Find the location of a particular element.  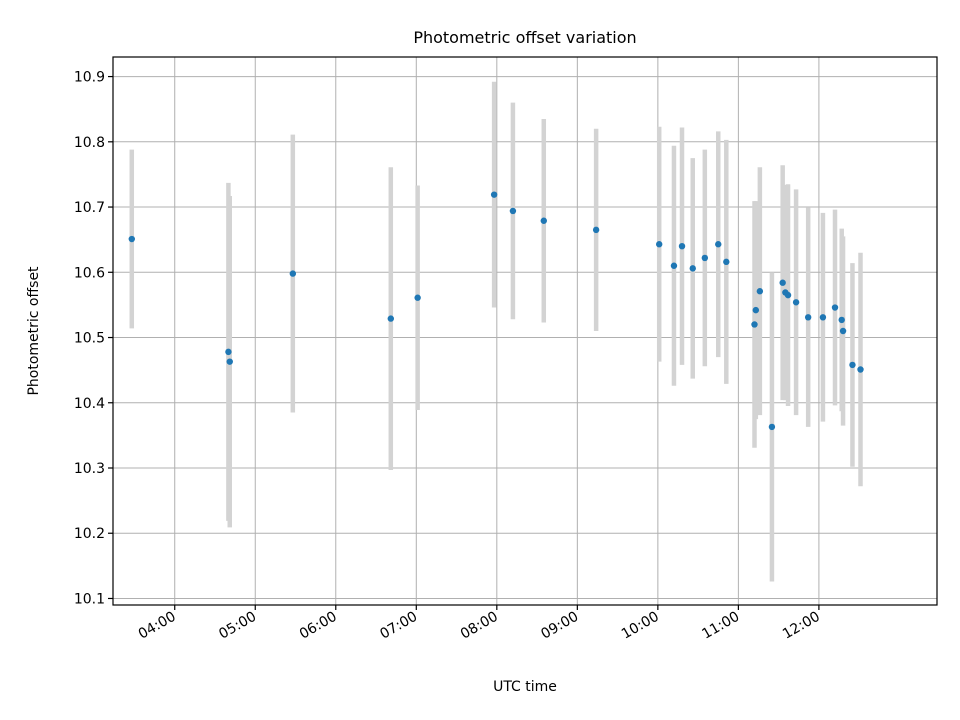

y-tick-label: 10.8 is located at coordinates (89, 143).